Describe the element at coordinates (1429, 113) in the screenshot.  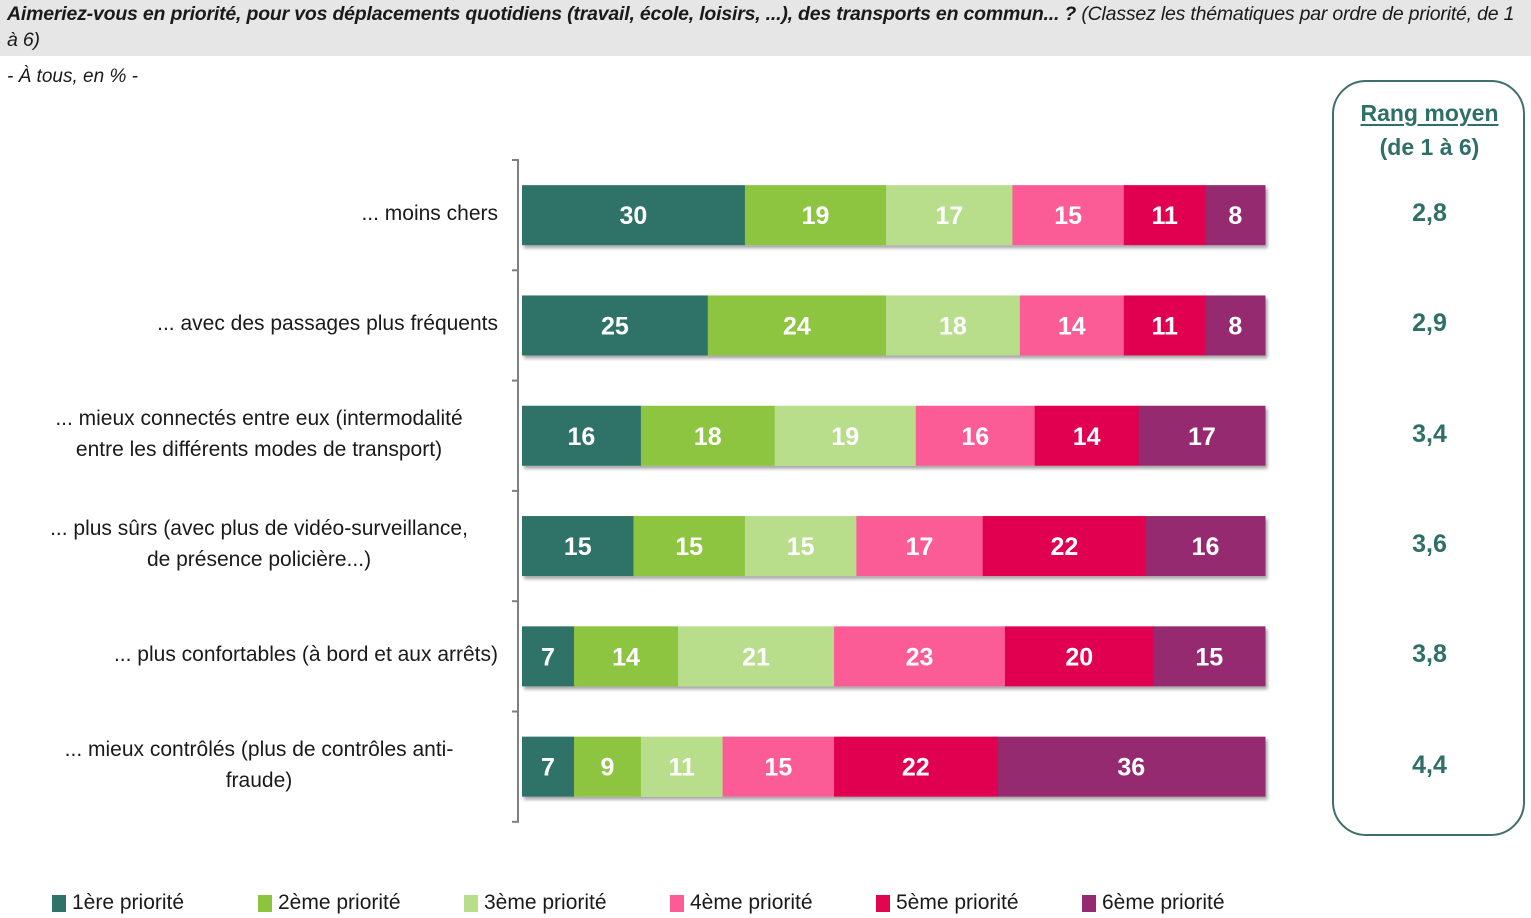
I see `rank-panel-title: Rang moyen` at that location.